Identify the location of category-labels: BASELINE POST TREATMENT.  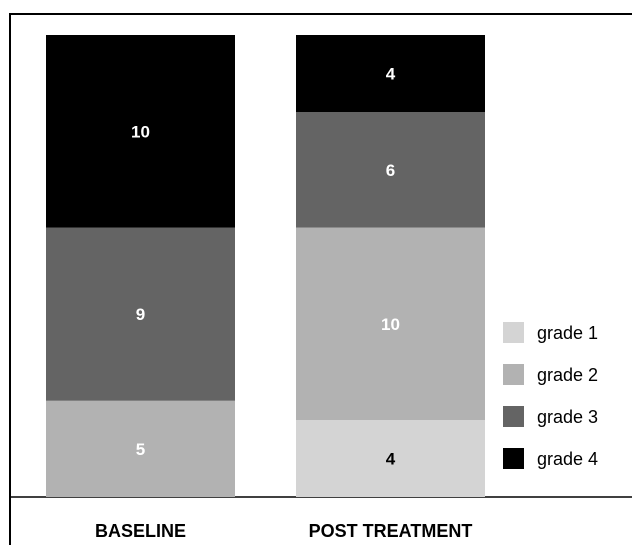
(283, 531).